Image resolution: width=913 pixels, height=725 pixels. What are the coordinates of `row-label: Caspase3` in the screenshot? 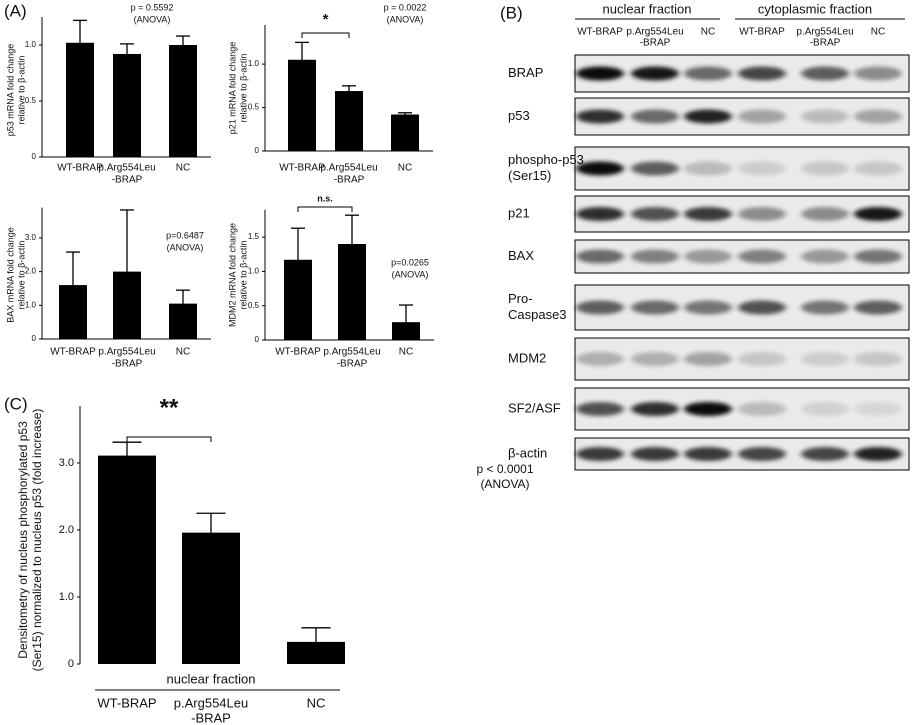 It's located at (537, 314).